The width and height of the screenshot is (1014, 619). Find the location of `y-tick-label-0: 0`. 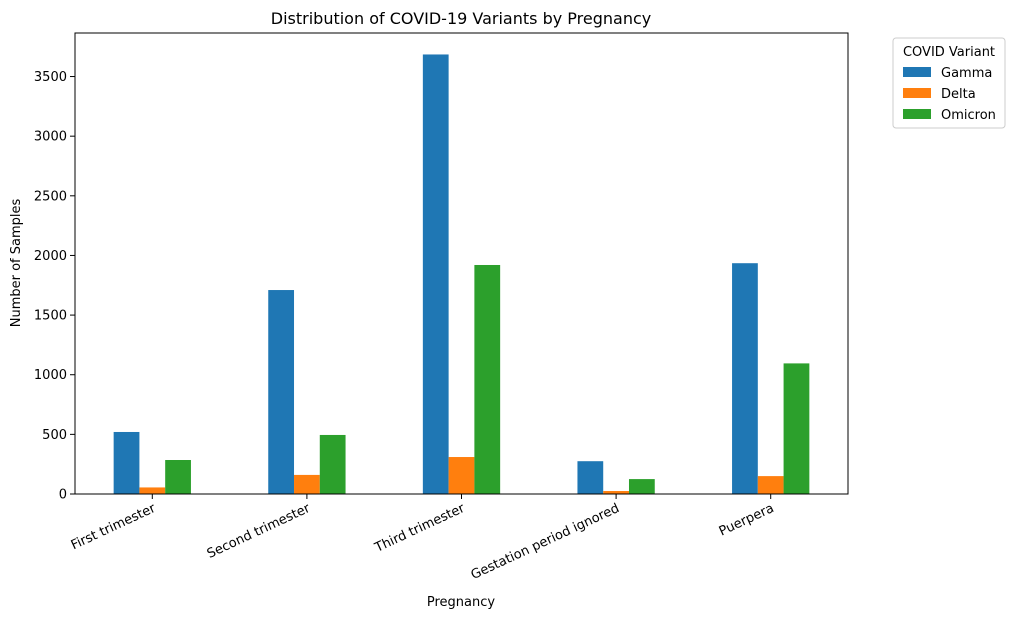

y-tick-label-0: 0 is located at coordinates (63, 495).